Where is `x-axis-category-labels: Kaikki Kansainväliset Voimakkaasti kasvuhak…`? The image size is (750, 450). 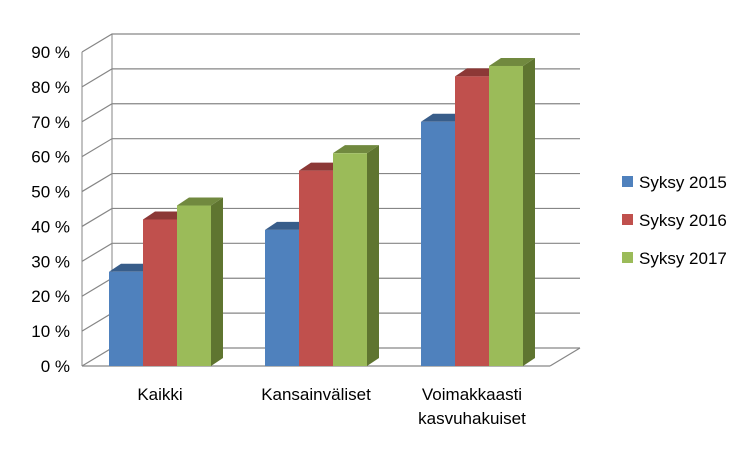
x-axis-category-labels: Kaikki Kansainväliset Voimakkaasti kasvuhak… is located at coordinates (331, 406).